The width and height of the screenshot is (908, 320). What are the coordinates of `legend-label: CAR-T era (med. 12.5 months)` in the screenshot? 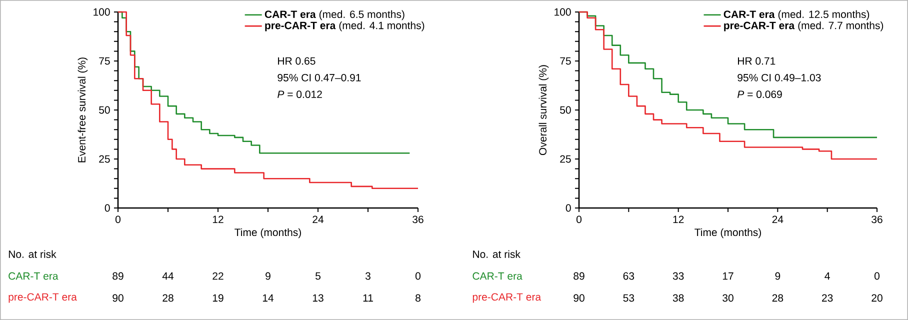 It's located at (797, 15).